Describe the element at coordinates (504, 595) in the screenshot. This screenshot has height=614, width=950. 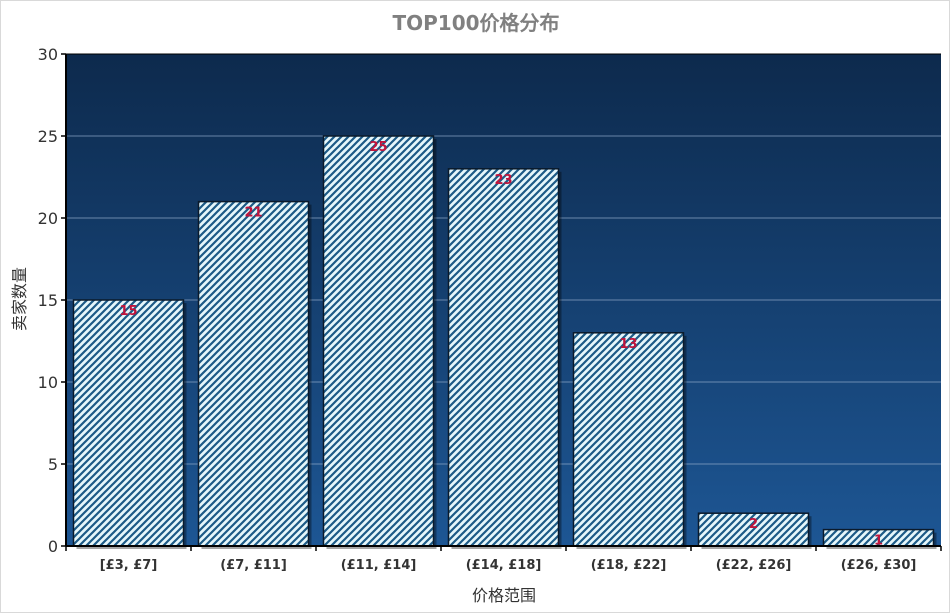
I see `x-axis-label: 价格范围` at that location.